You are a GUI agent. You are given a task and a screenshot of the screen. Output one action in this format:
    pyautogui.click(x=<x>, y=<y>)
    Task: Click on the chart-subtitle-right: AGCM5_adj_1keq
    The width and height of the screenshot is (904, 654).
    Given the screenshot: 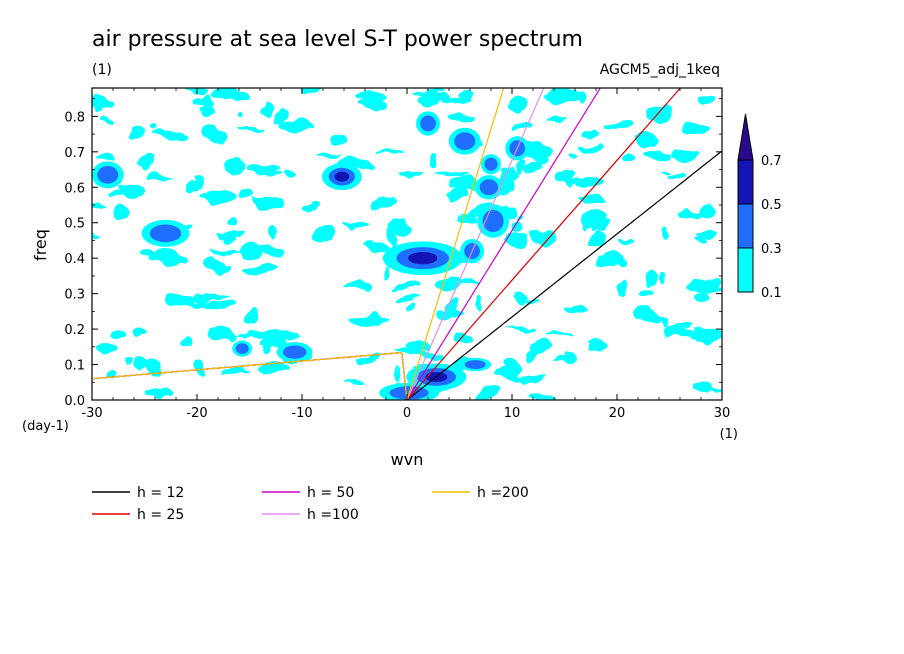 What is the action you would take?
    pyautogui.click(x=660, y=70)
    